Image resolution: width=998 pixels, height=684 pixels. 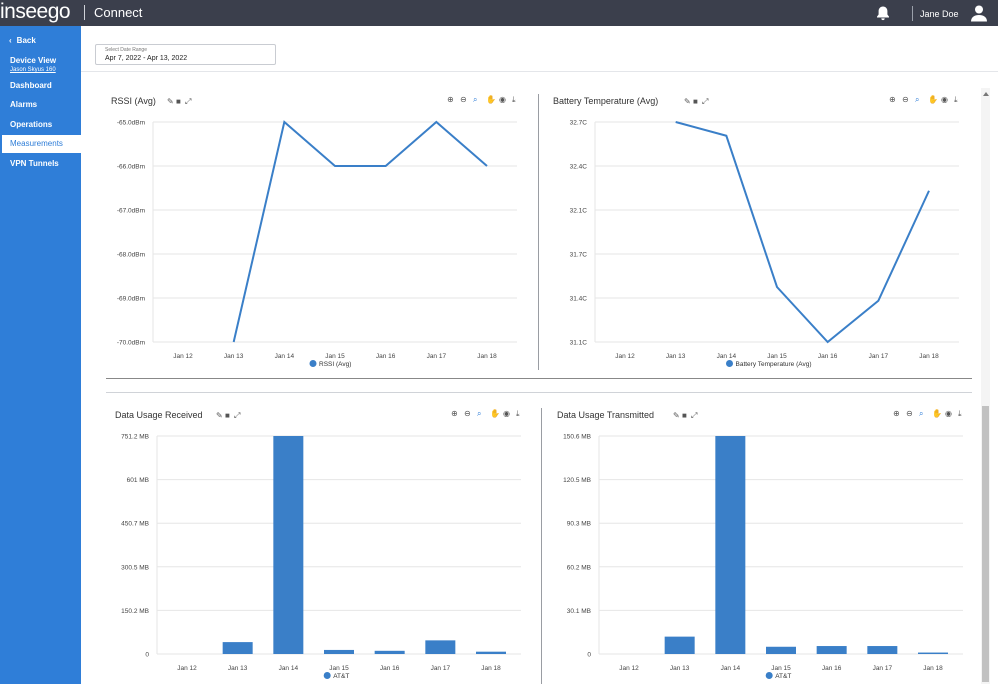 What do you see at coordinates (883, 13) in the screenshot?
I see `bell-icon` at bounding box center [883, 13].